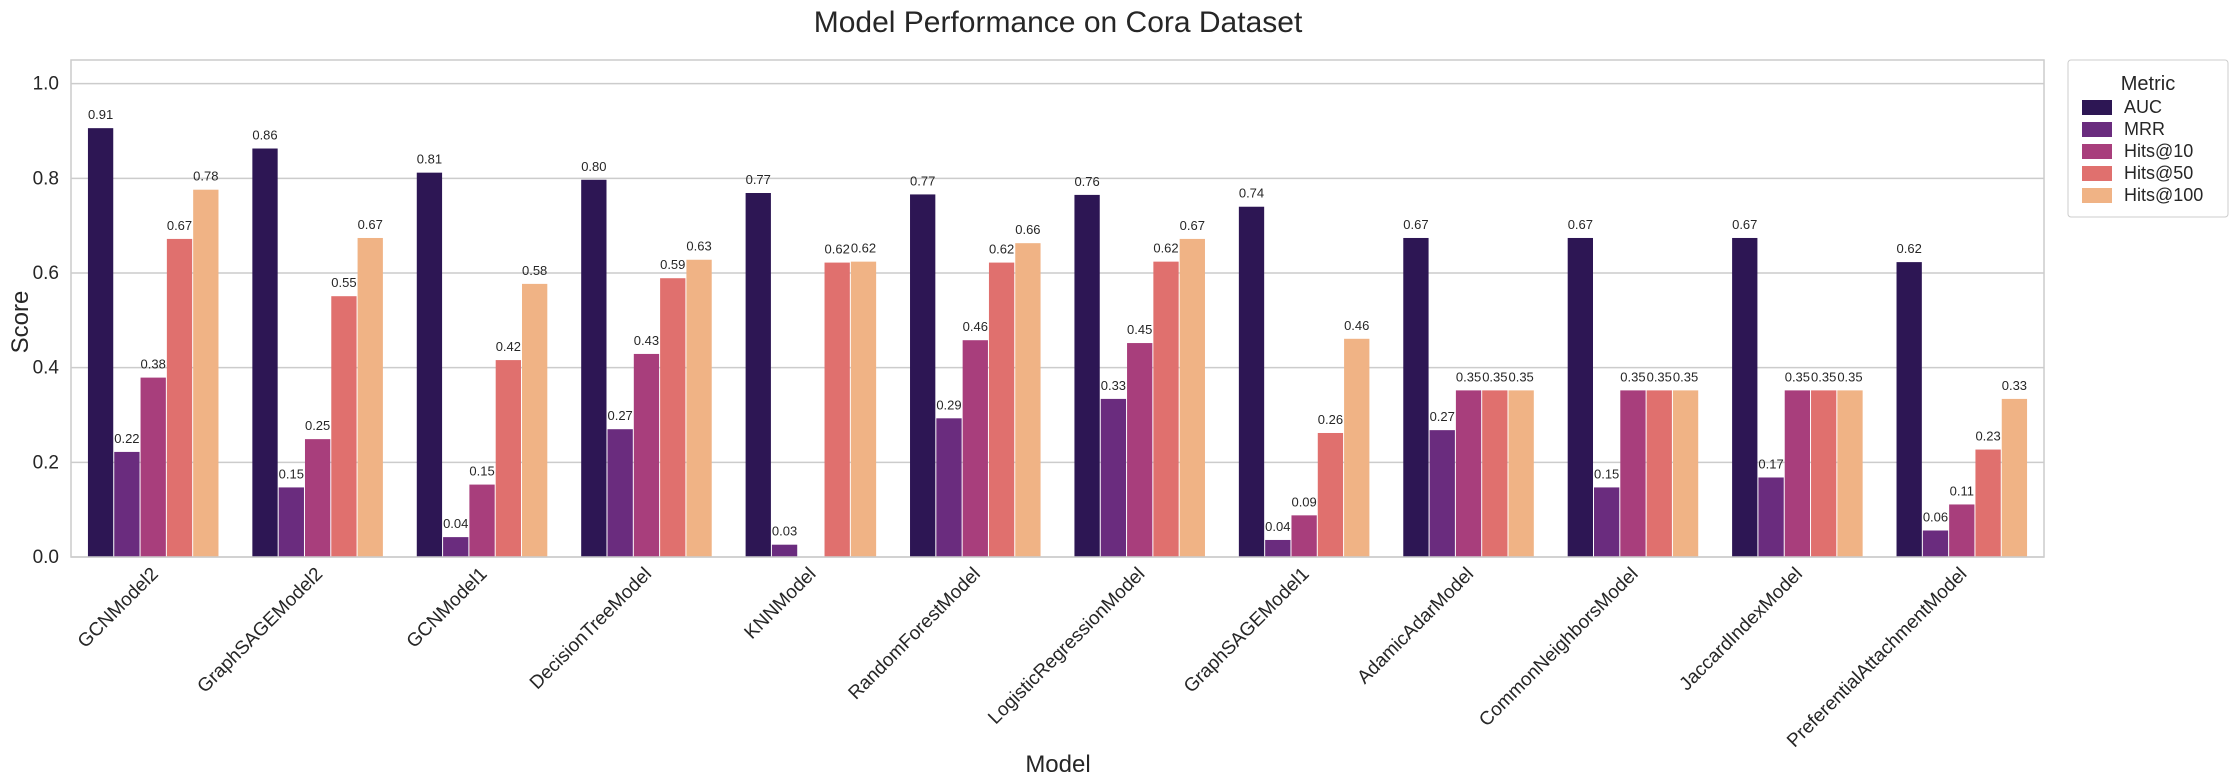  I want to click on data-label: 0.23, so click(1987, 436).